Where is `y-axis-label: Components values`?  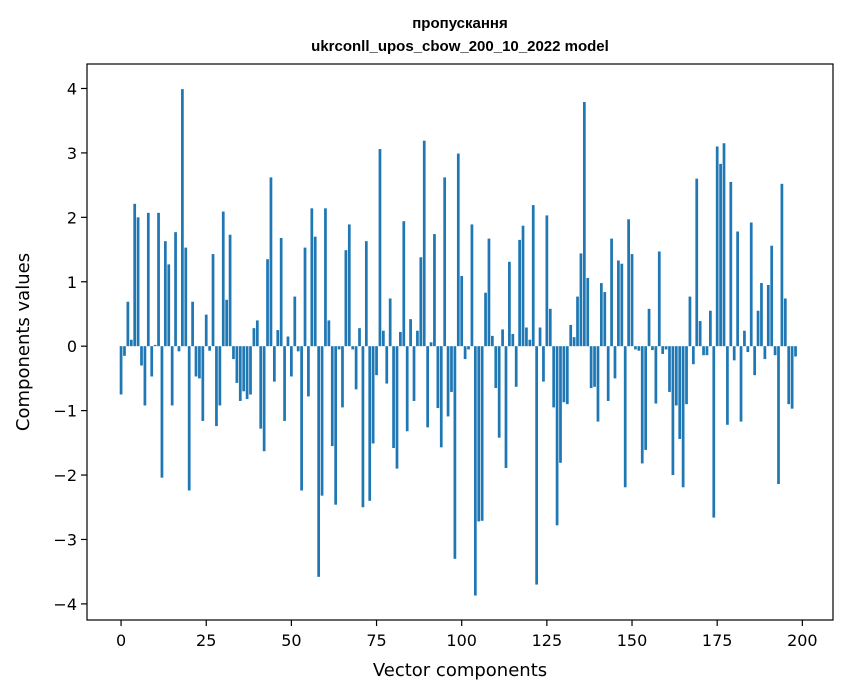
y-axis-label: Components values is located at coordinates (23, 342).